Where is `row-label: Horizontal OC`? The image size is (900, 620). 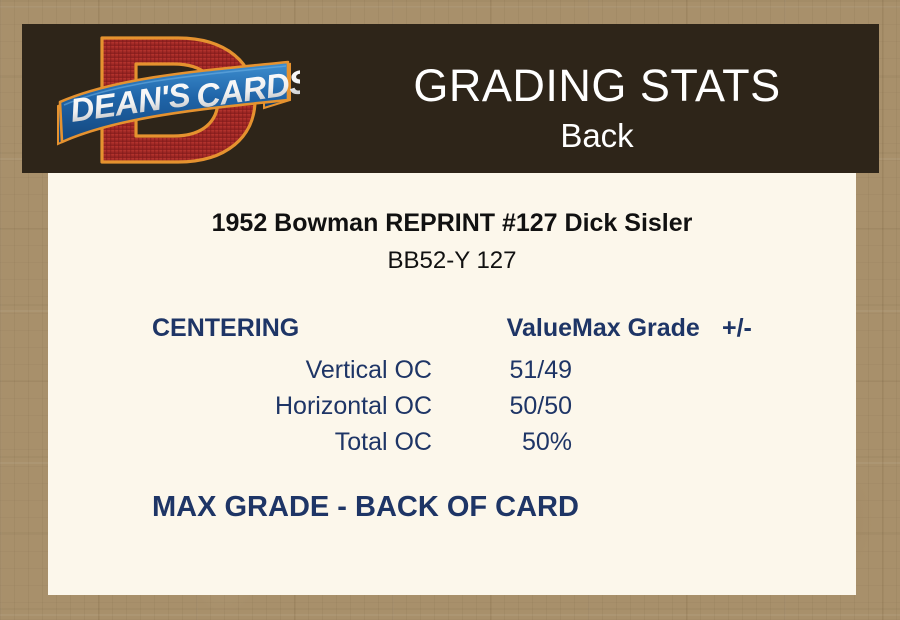 row-label: Horizontal OC is located at coordinates (353, 406).